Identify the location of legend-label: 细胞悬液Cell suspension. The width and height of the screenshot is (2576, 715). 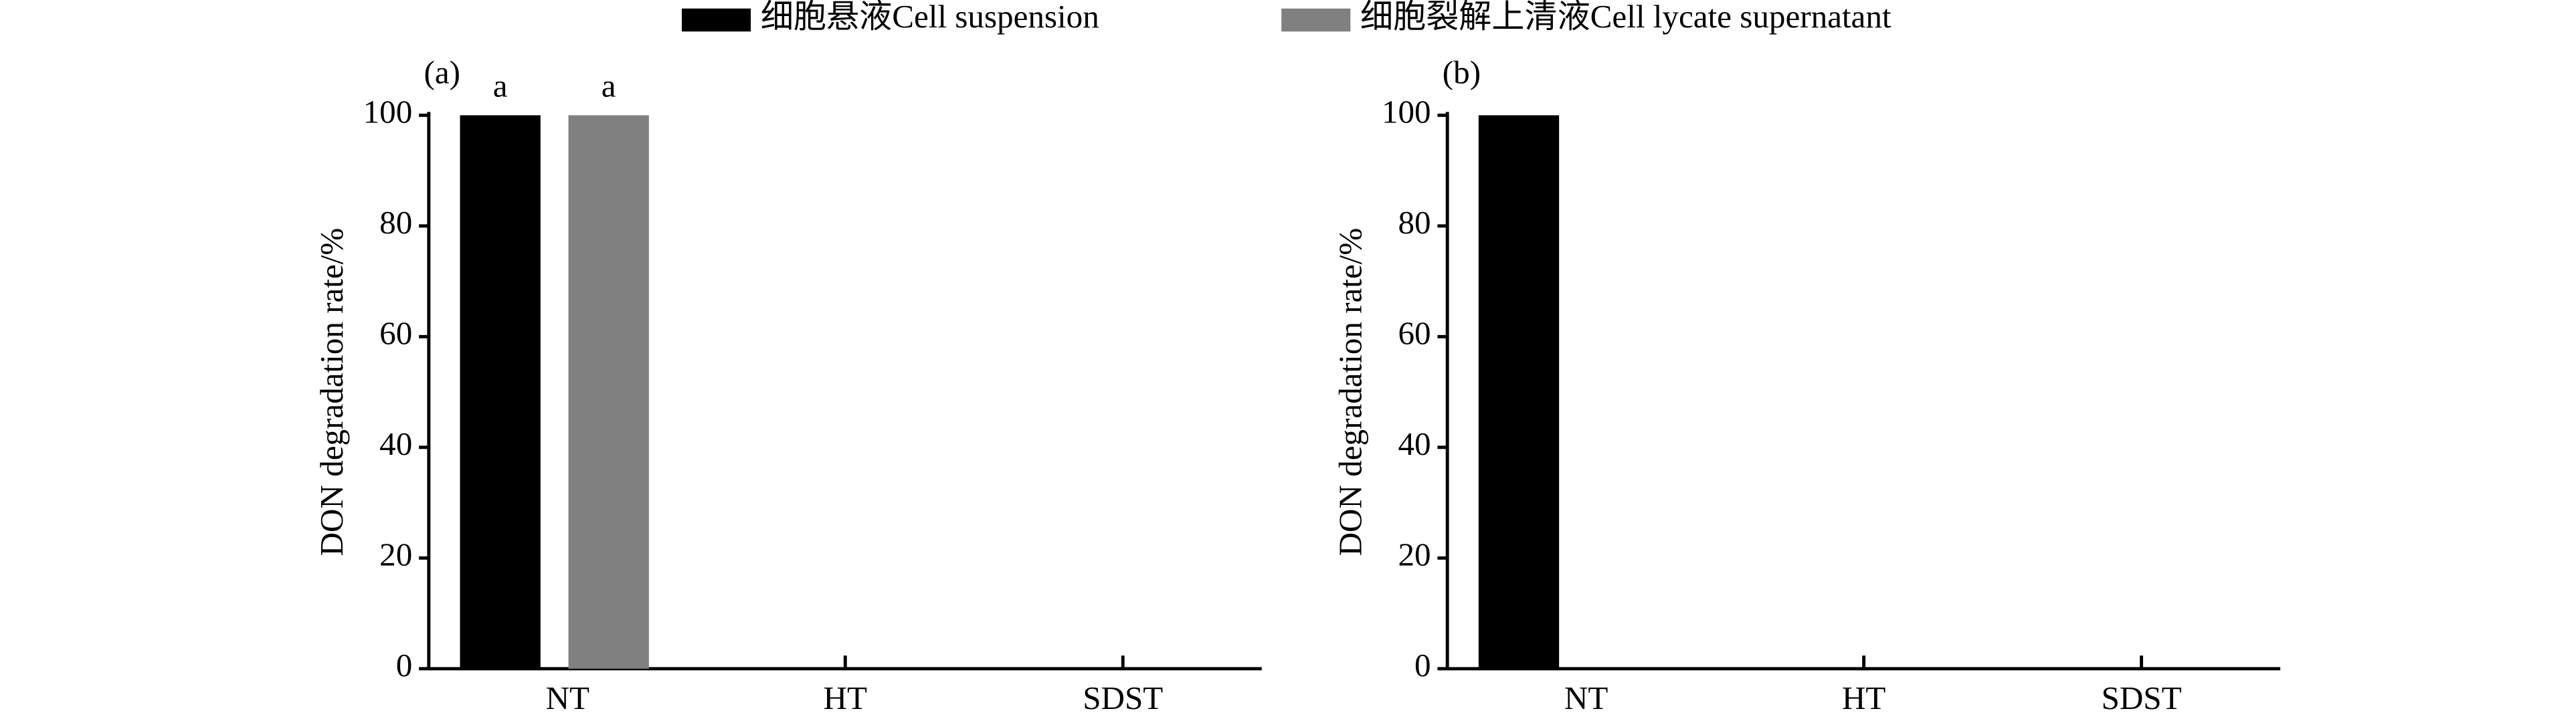
(930, 17).